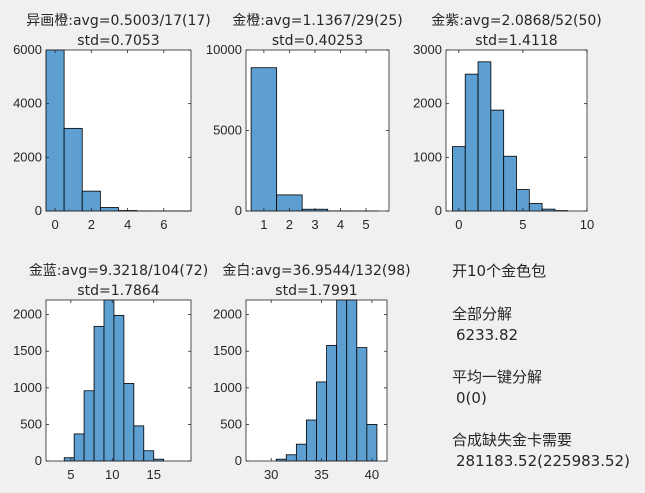  I want to click on chart-subtitle: std=1.4118, so click(516, 41).